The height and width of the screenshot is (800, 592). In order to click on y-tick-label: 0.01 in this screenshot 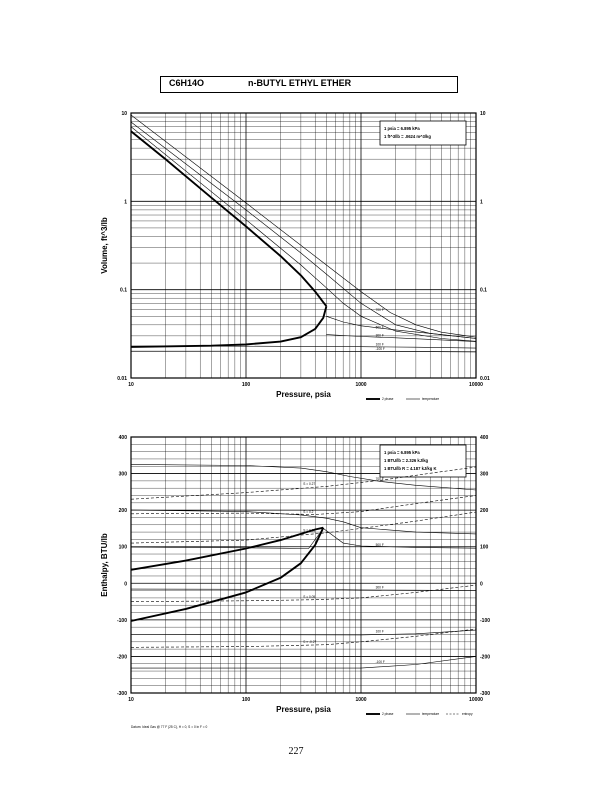, I will do `click(122, 379)`.